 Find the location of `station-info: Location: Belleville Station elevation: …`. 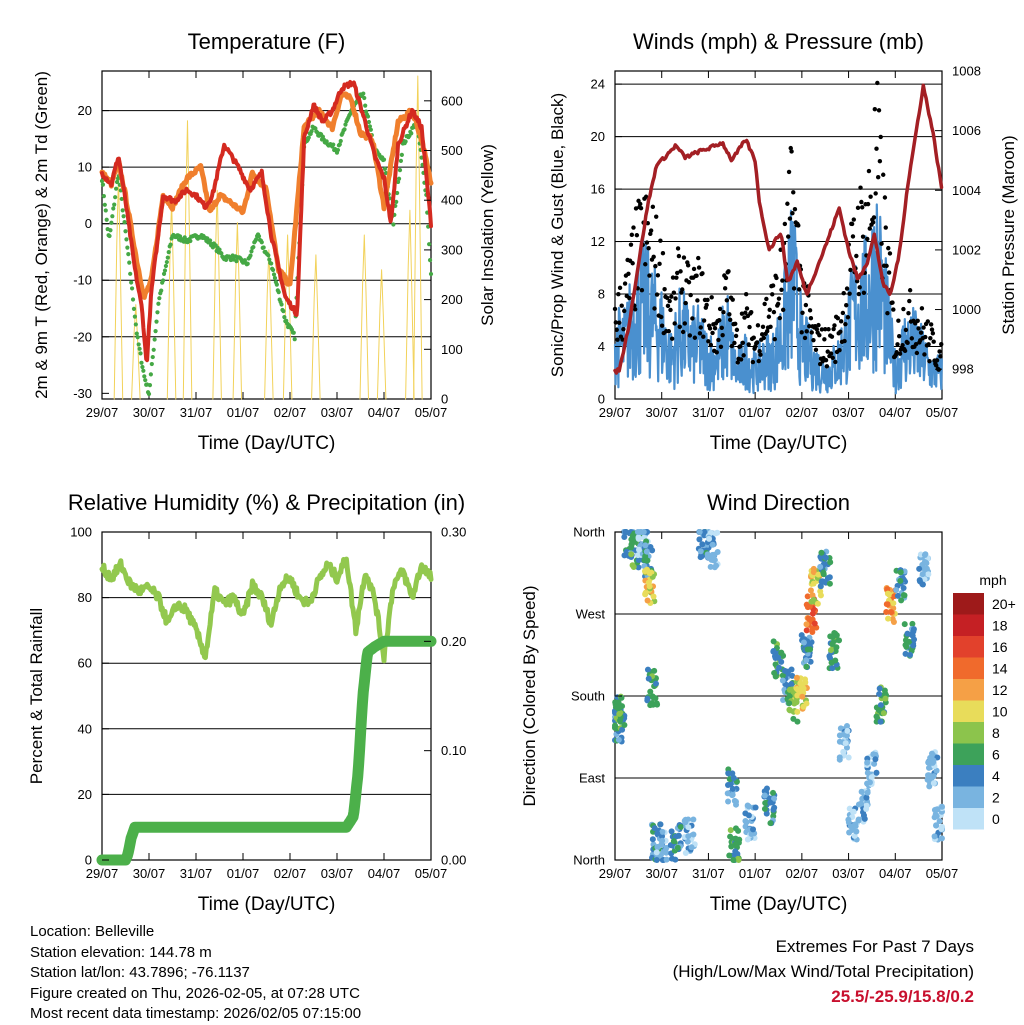

station-info: Location: Belleville Station elevation: … is located at coordinates (195, 973).